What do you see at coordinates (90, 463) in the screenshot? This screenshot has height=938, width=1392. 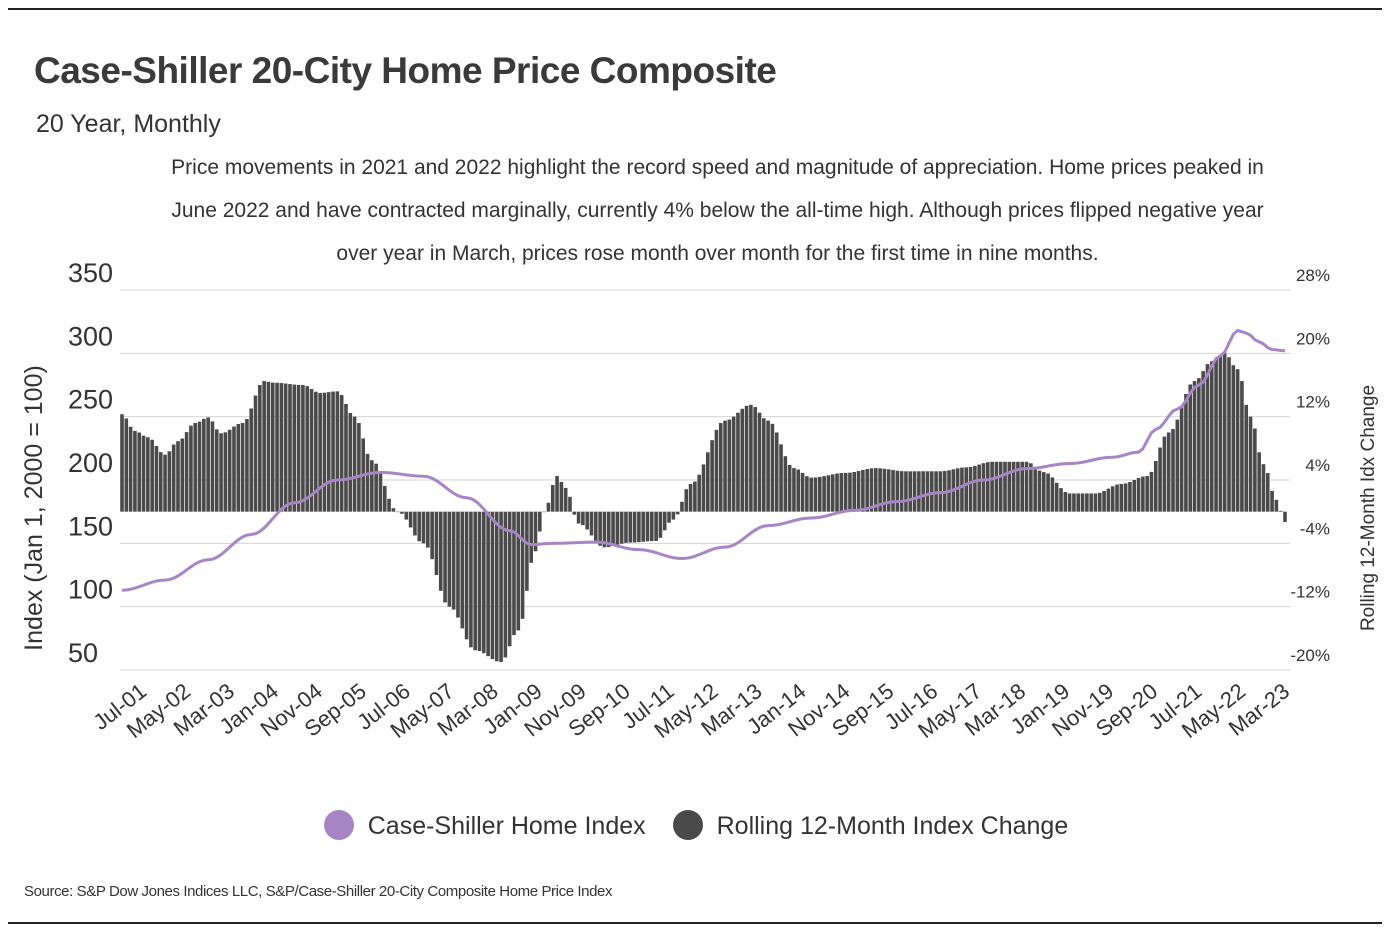 I see `left-axis-ticks: 350 300 250 200 150 100 50` at bounding box center [90, 463].